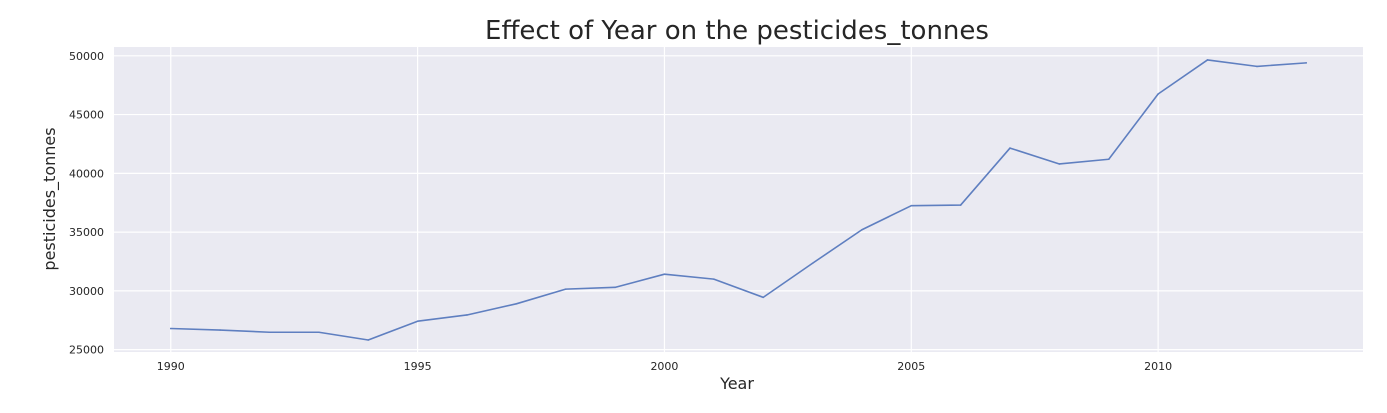 Image resolution: width=1387 pixels, height=413 pixels. Describe the element at coordinates (86, 56) in the screenshot. I see `y-tick-label: 50000` at that location.